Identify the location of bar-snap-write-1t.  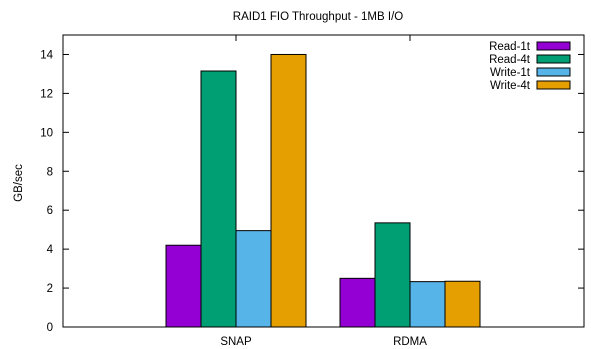
(253, 279).